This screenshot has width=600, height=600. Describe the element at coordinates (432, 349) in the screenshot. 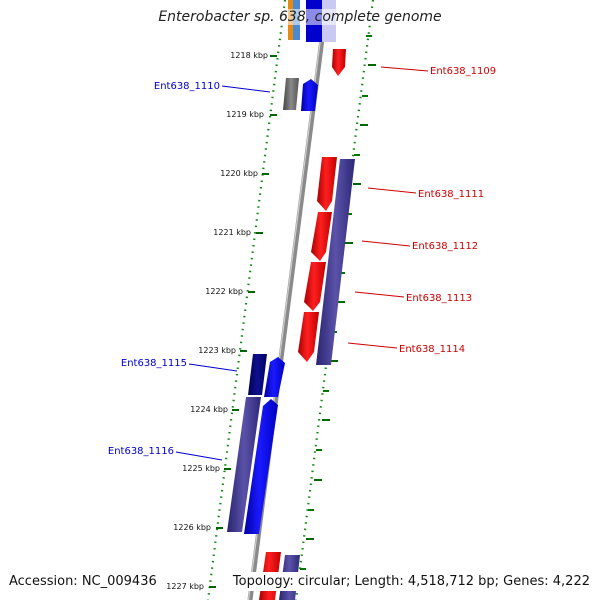

I see `label-ent638-1114: Ent638_1114` at that location.